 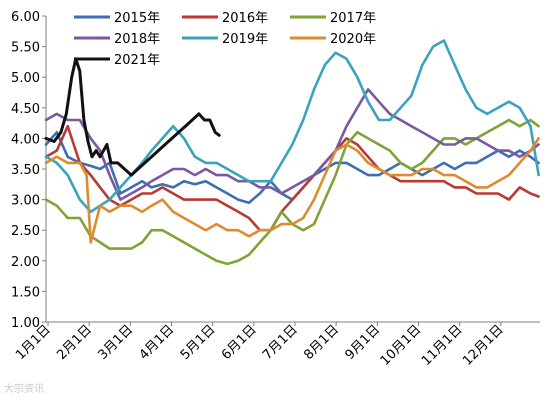 What do you see at coordinates (280, 342) in the screenshot?
I see `x-tick-label: 7月1日` at bounding box center [280, 342].